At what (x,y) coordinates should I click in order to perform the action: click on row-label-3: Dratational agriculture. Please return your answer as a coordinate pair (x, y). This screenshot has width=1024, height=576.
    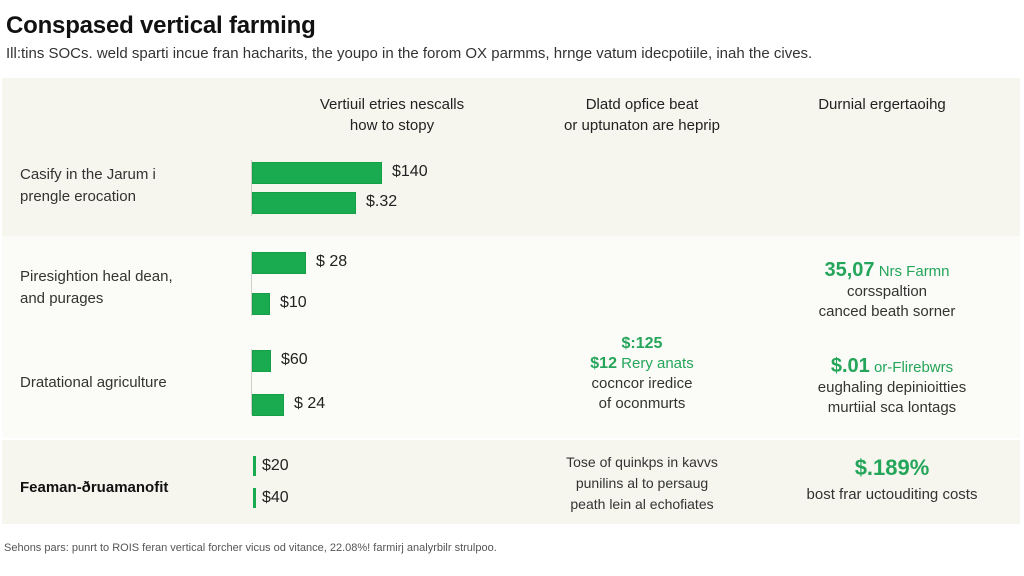
    Looking at the image, I should click on (93, 383).